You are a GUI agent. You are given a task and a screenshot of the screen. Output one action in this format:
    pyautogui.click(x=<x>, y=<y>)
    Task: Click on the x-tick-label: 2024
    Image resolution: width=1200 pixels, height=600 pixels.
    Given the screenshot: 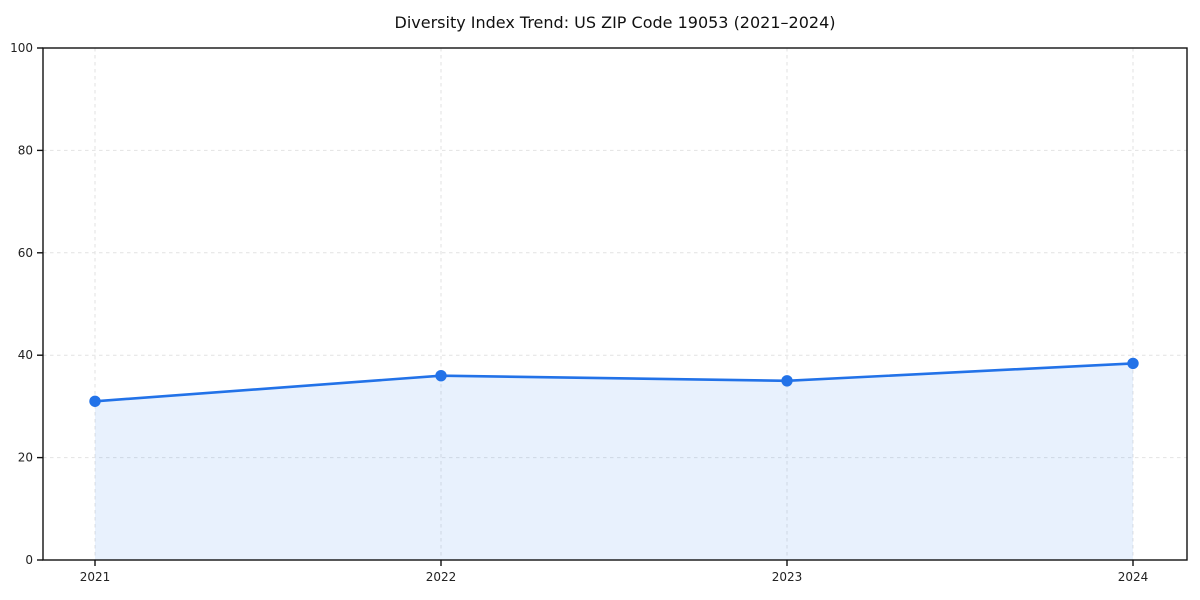 What is the action you would take?
    pyautogui.click(x=1133, y=577)
    